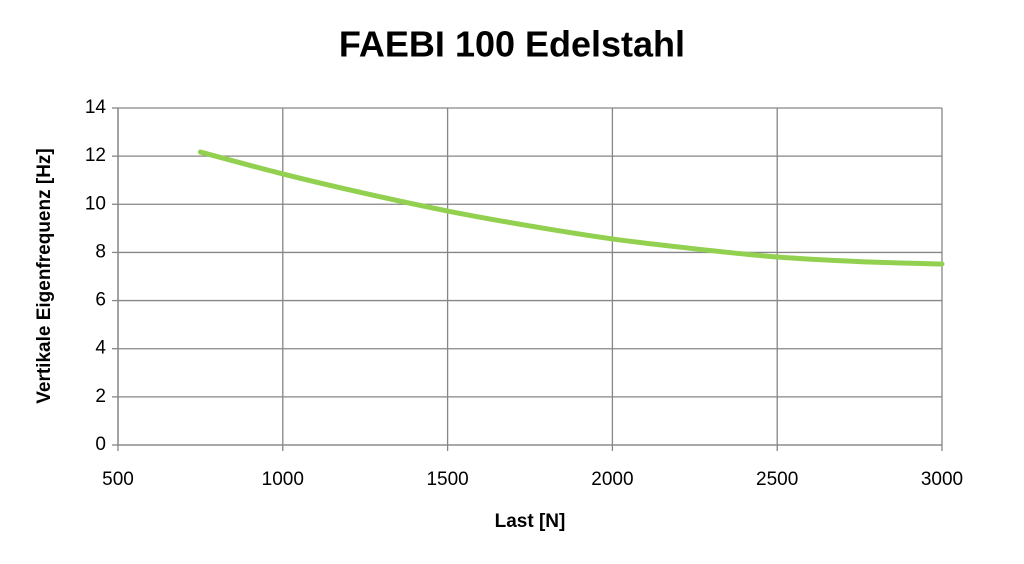 The image size is (1024, 564). I want to click on y-tick-label: 4, so click(100, 348).